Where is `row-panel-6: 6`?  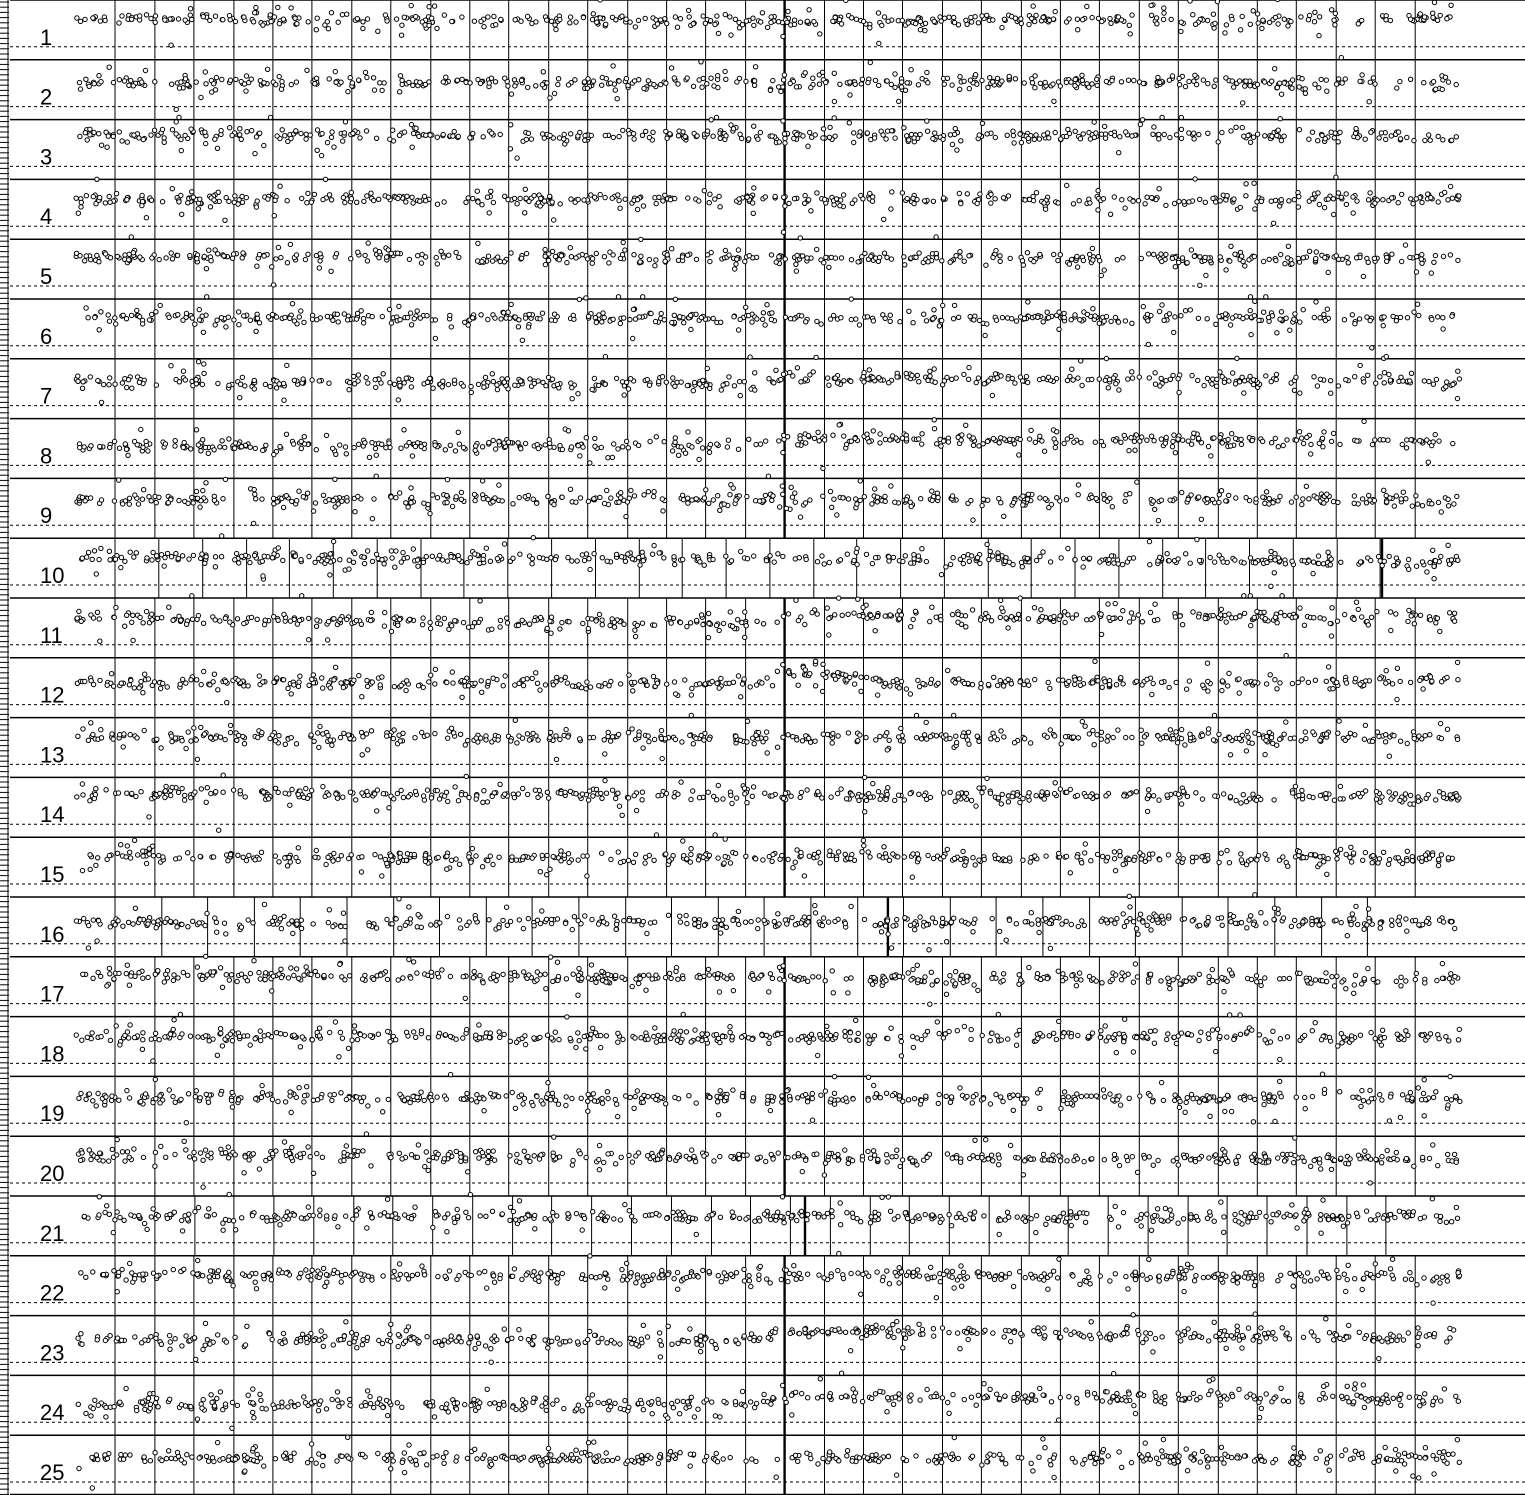 row-panel-6: 6 is located at coordinates (767, 326).